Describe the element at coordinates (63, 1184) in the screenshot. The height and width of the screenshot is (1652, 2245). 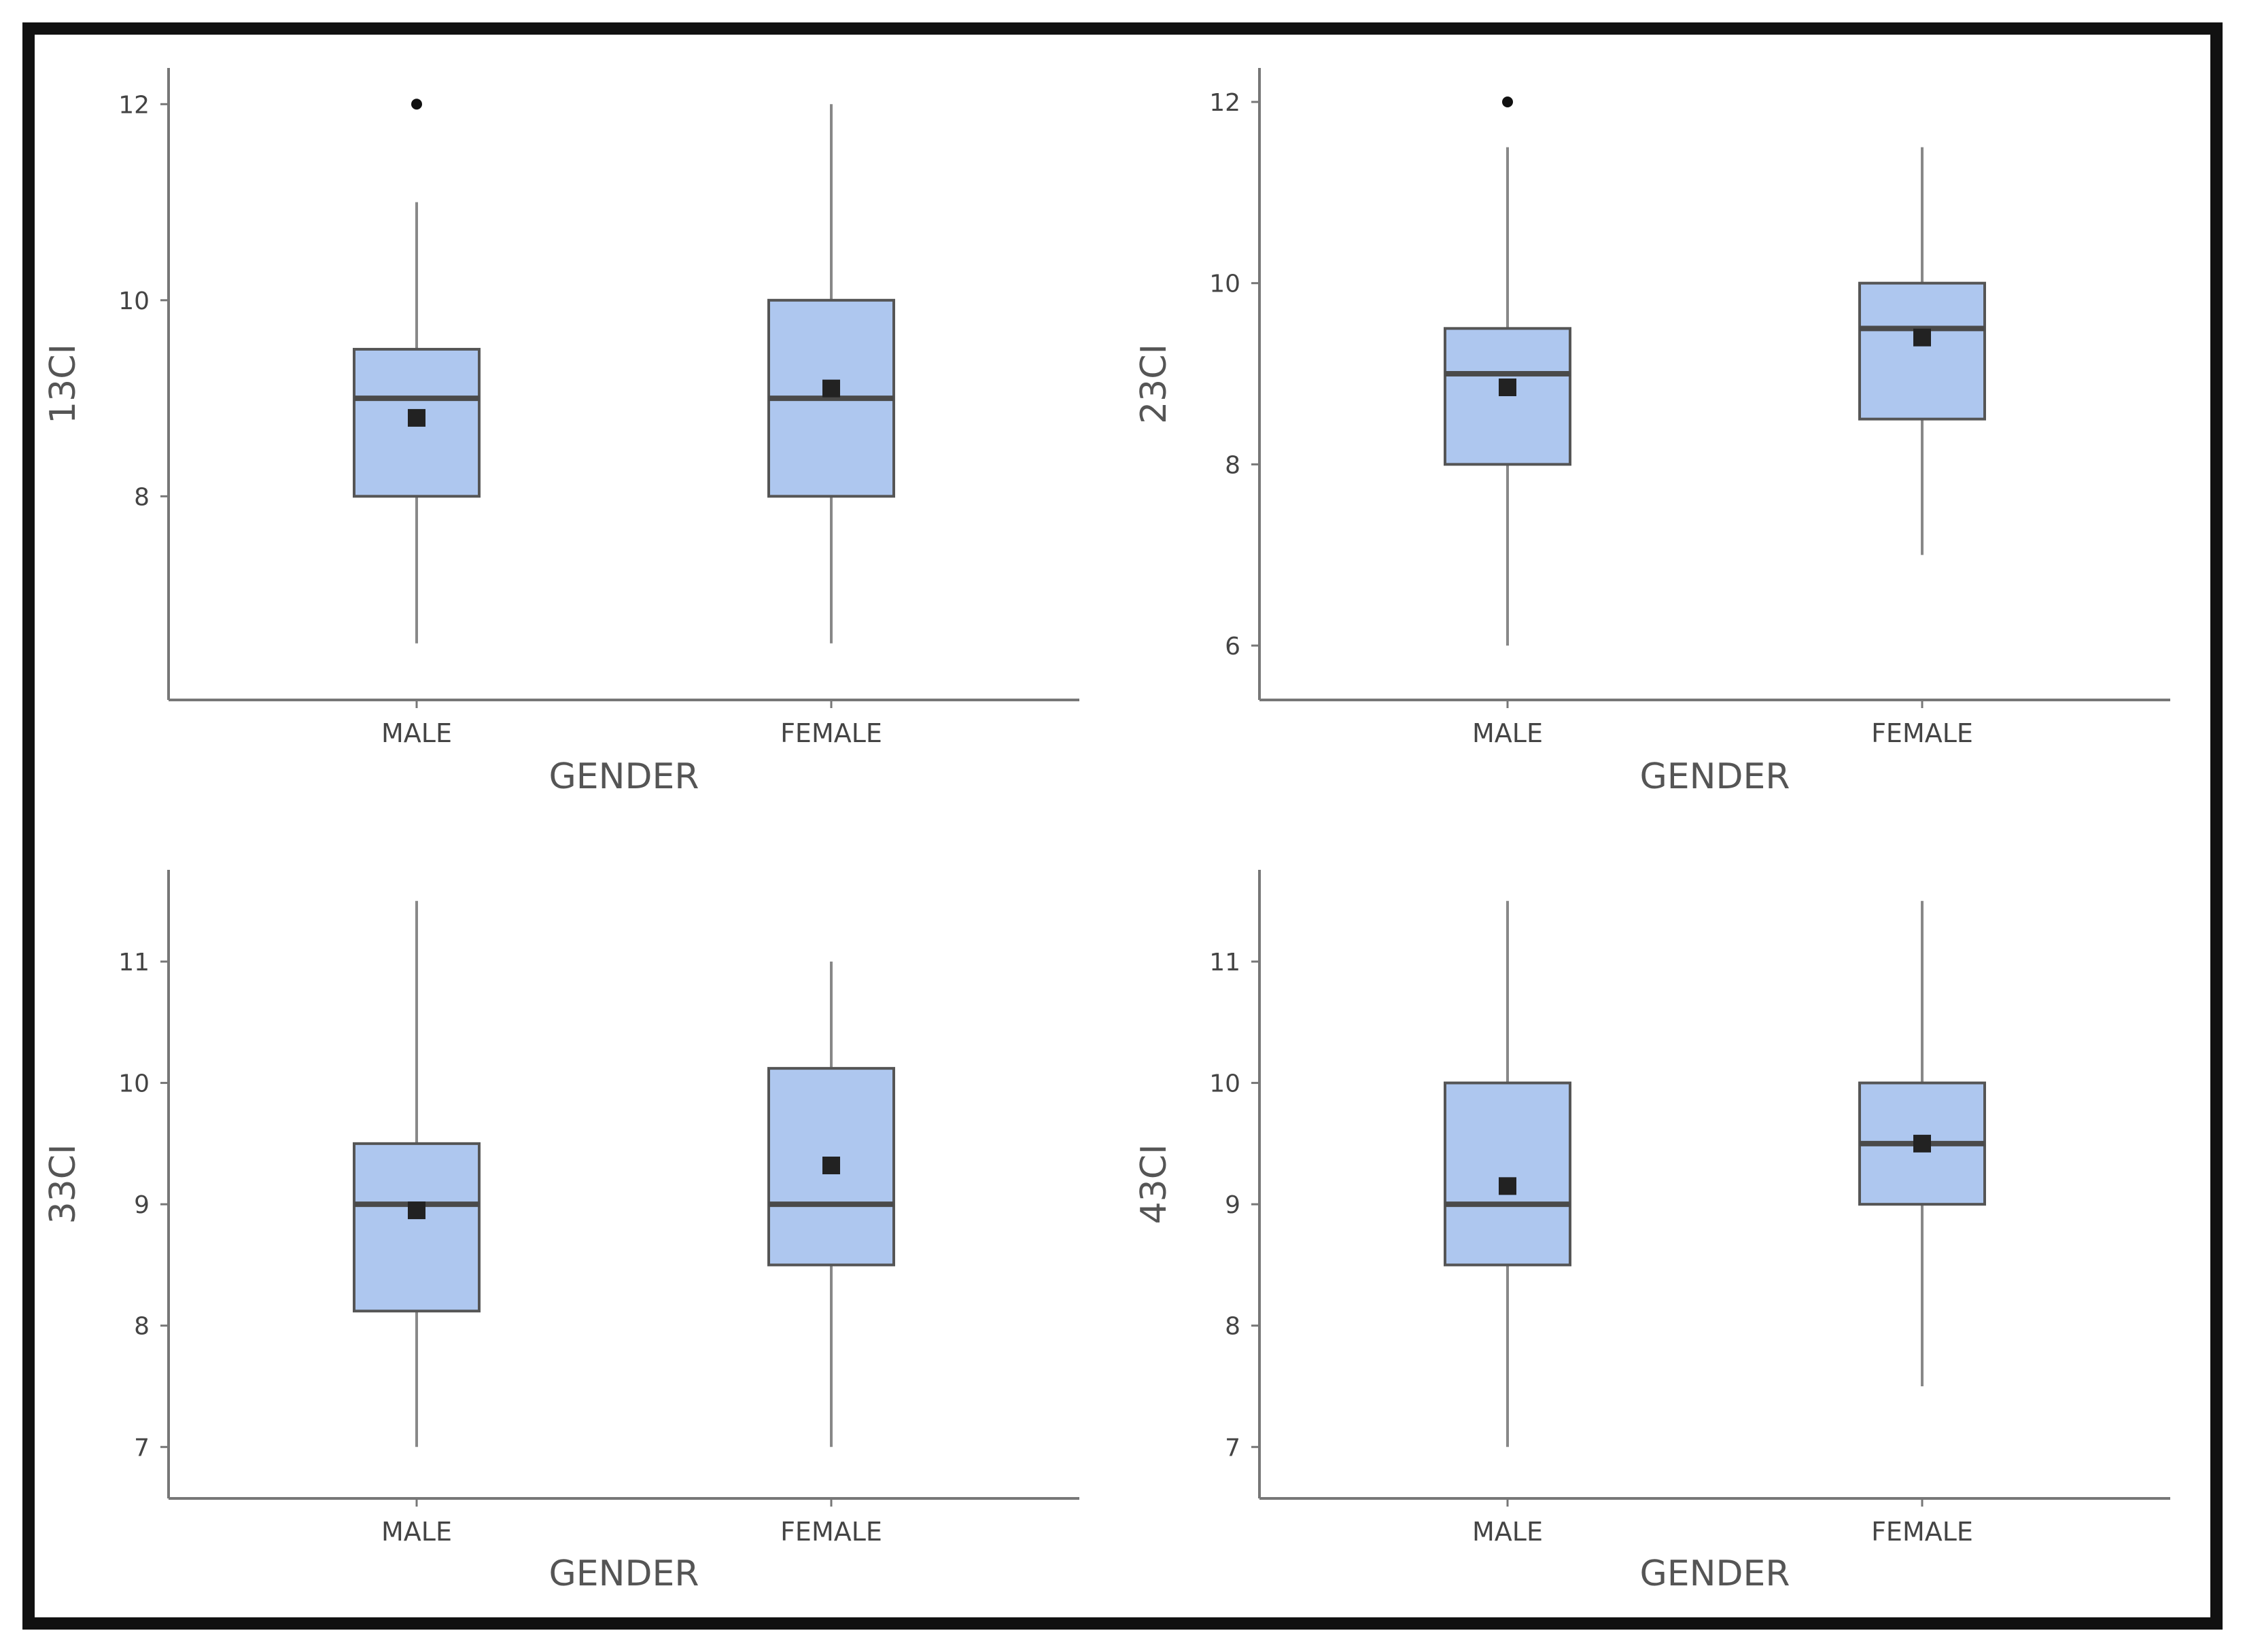
I see `y-axis-title: 33CI` at that location.